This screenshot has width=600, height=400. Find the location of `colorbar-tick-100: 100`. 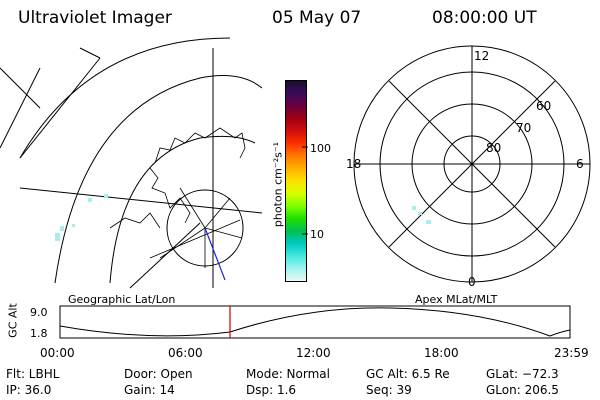

colorbar-tick-100: 100 is located at coordinates (320, 148).